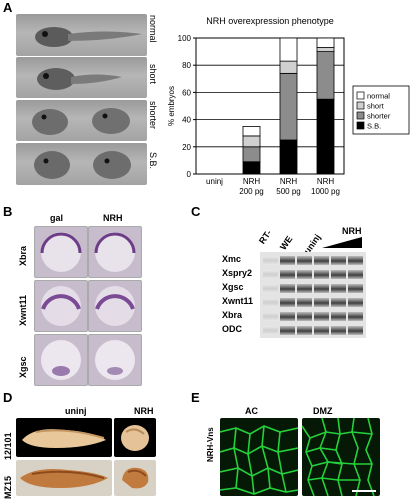  What do you see at coordinates (238, 301) in the screenshot?
I see `gene-label-xwnt11: Xwnt11` at bounding box center [238, 301].